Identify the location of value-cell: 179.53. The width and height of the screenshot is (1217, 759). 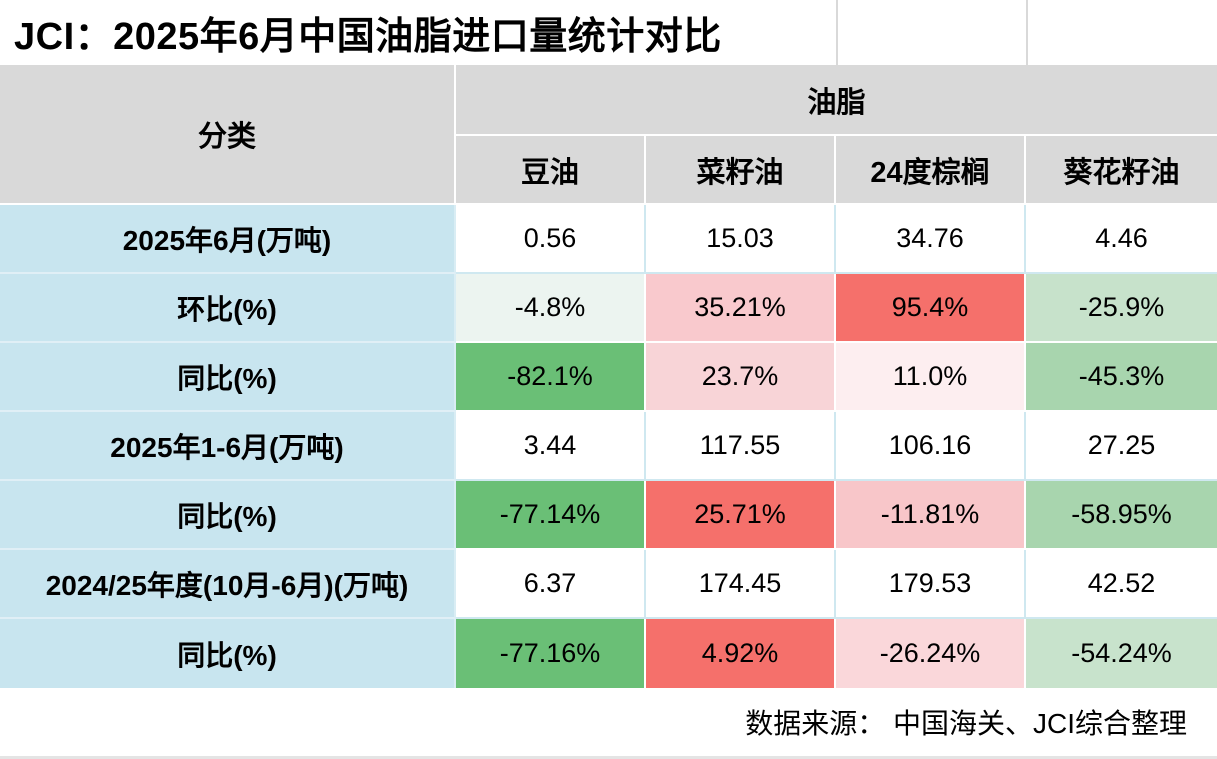
(931, 584).